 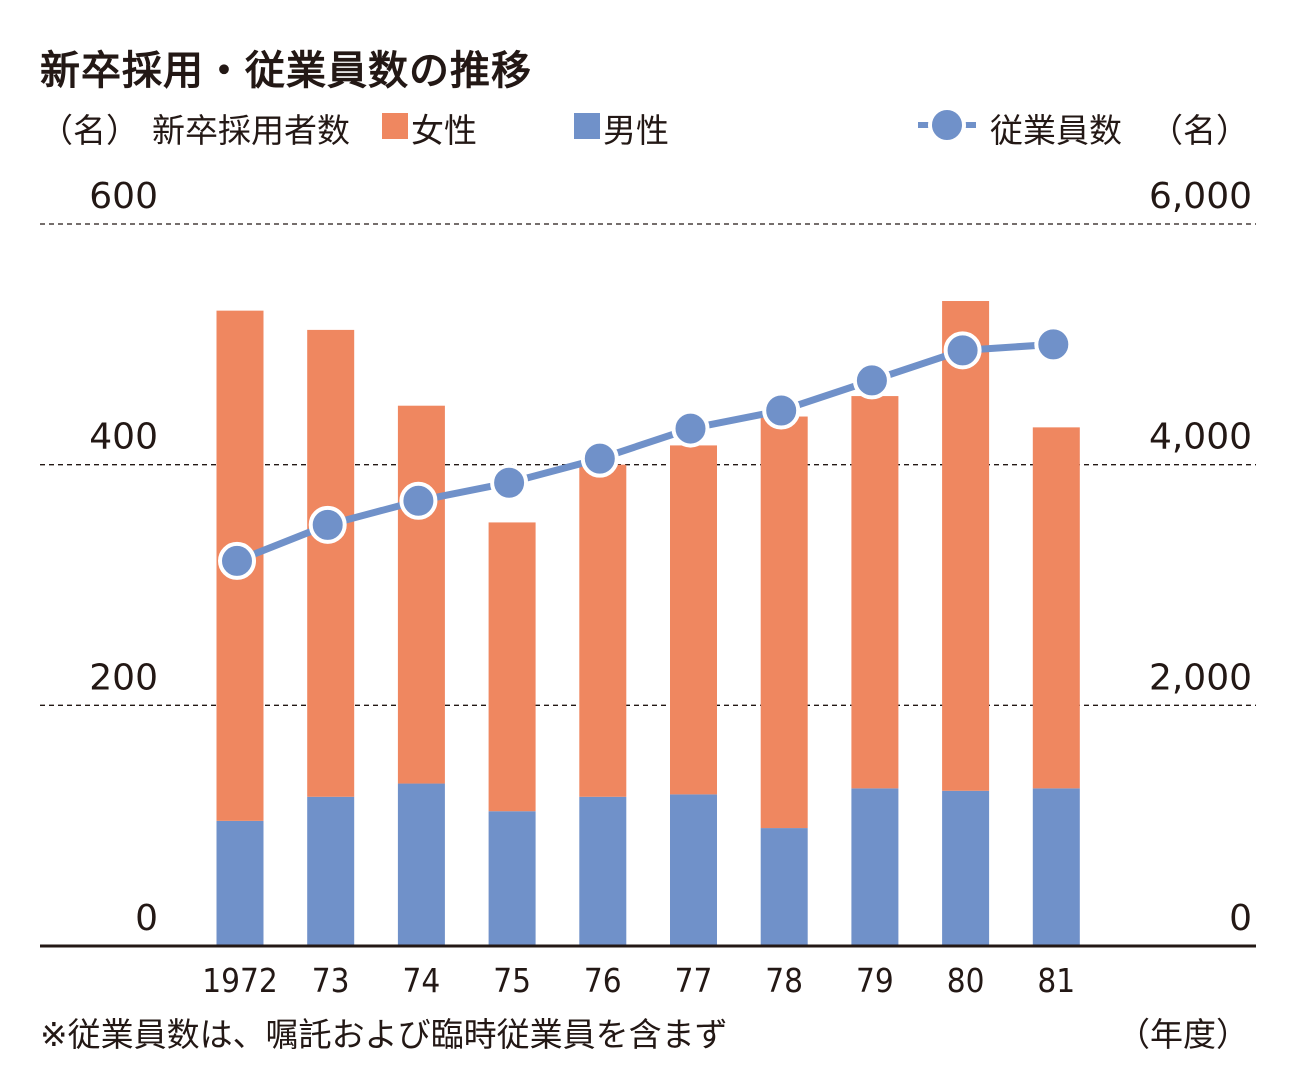 What do you see at coordinates (1200, 677) in the screenshot?
I see `y-right-tick-label: 2,000` at bounding box center [1200, 677].